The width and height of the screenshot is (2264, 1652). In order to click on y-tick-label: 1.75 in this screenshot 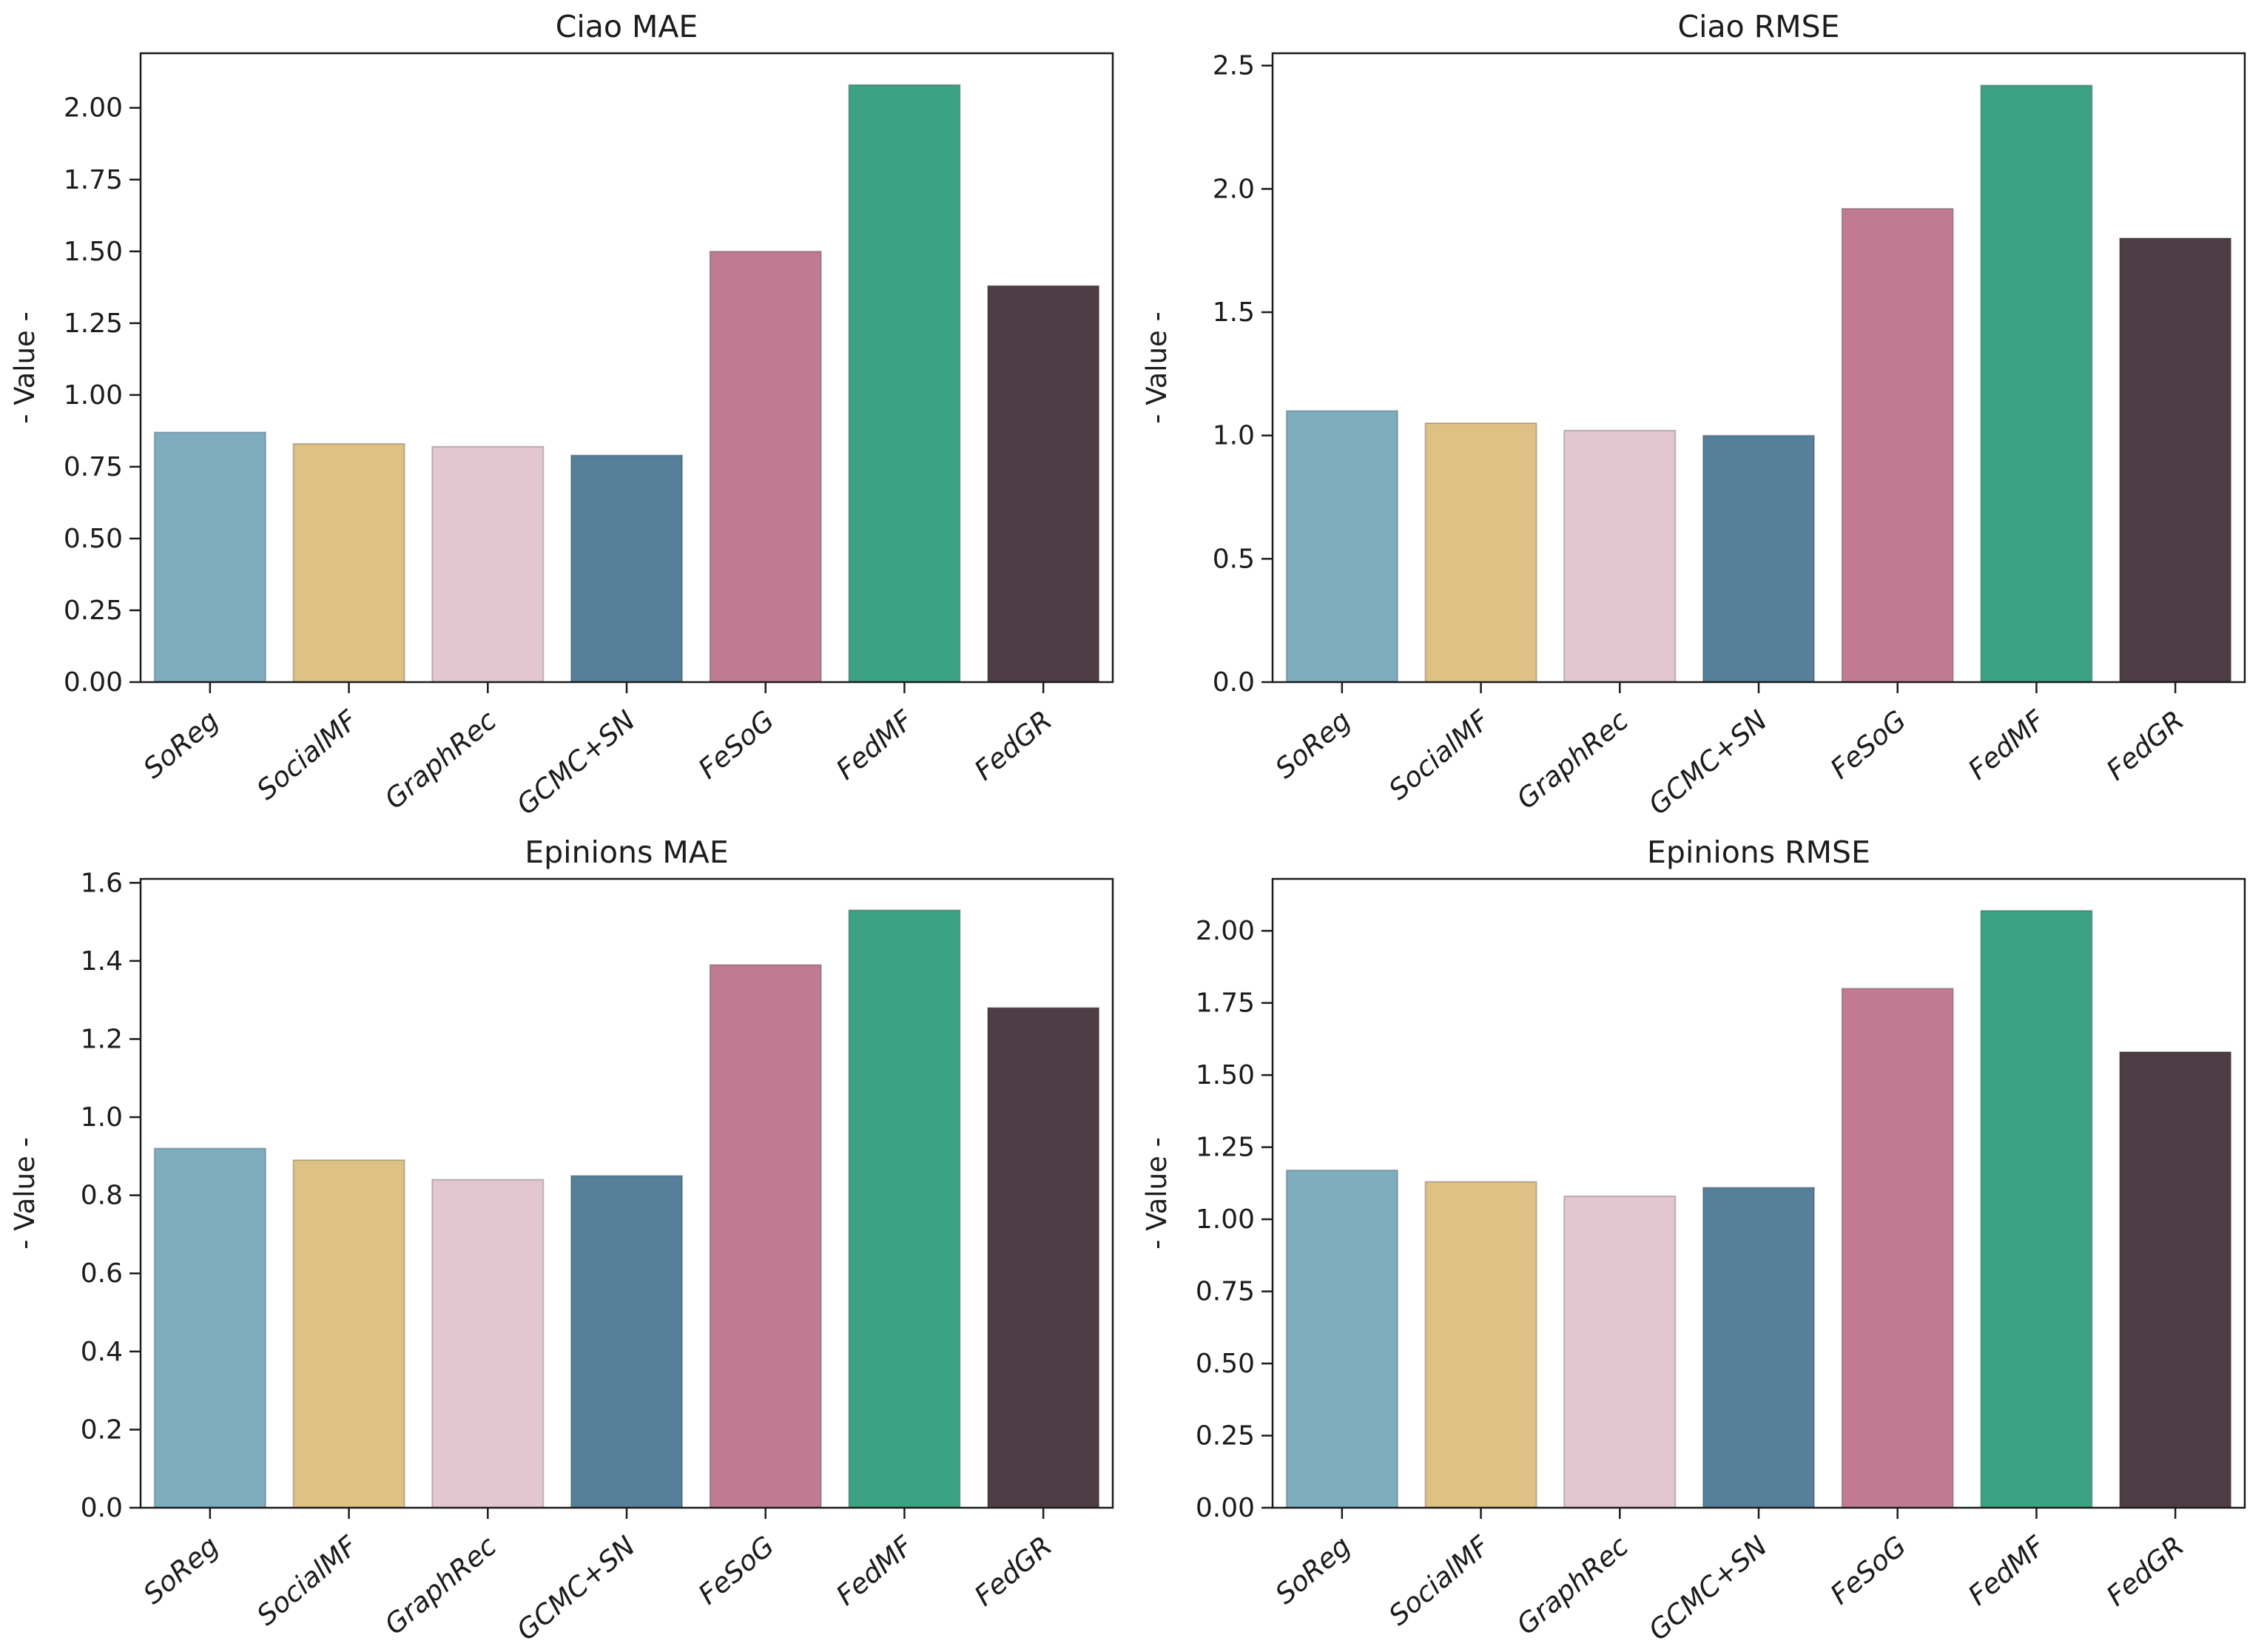, I will do `click(1225, 1003)`.